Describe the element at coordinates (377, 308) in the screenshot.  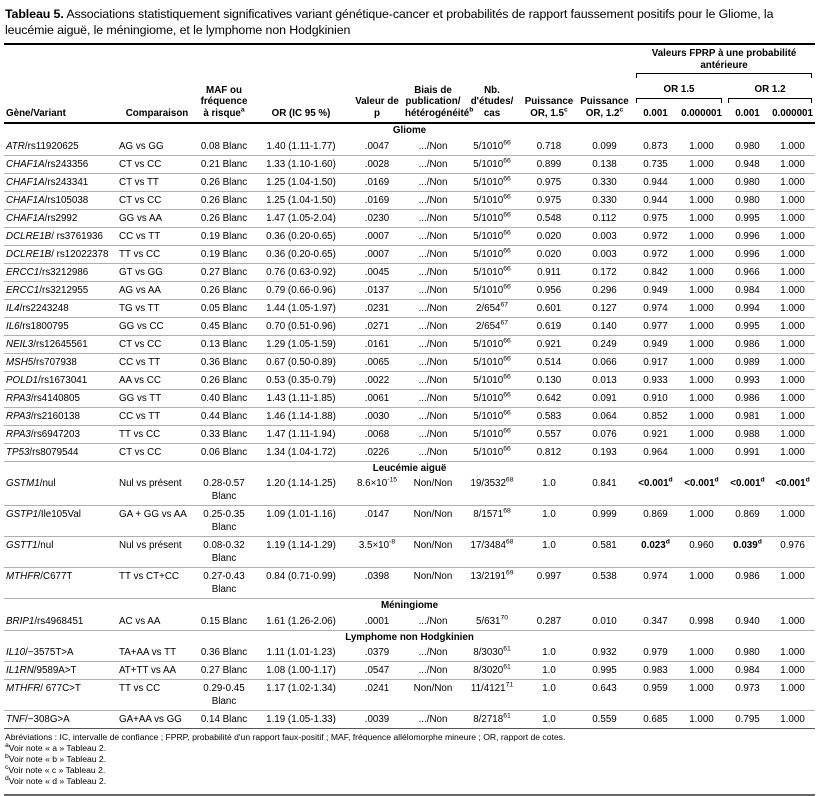
I see `p-value-cell: .0231` at that location.